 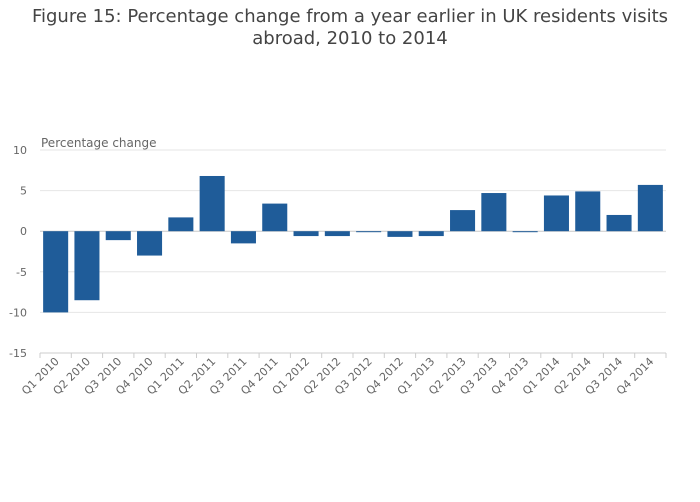 What do you see at coordinates (353, 355) in the screenshot?
I see `x-axis` at bounding box center [353, 355].